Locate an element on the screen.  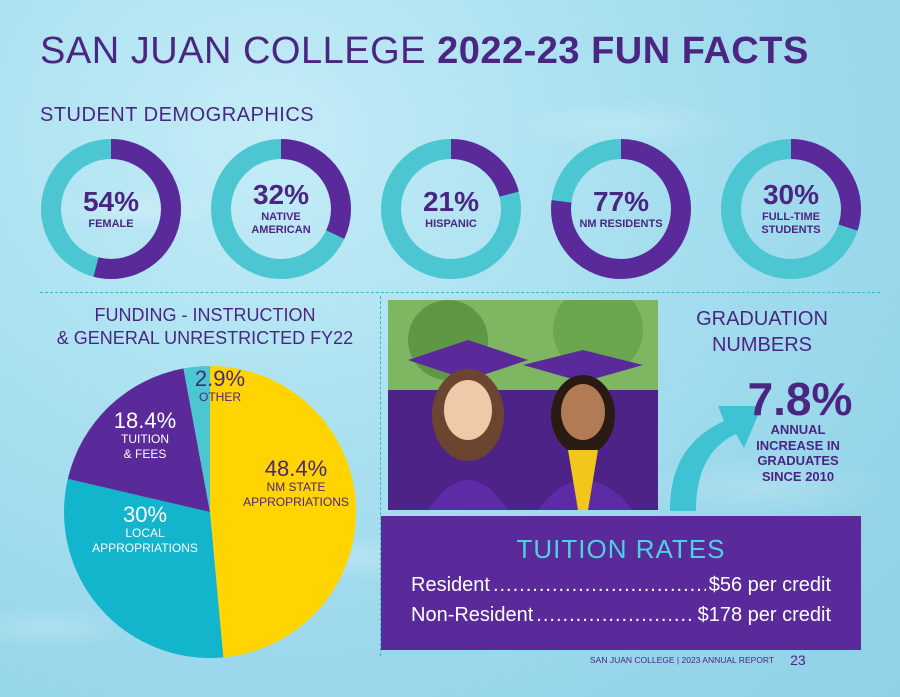
demographic-ring: 30% FULL-TIME STUDENTS is located at coordinates (791, 209).